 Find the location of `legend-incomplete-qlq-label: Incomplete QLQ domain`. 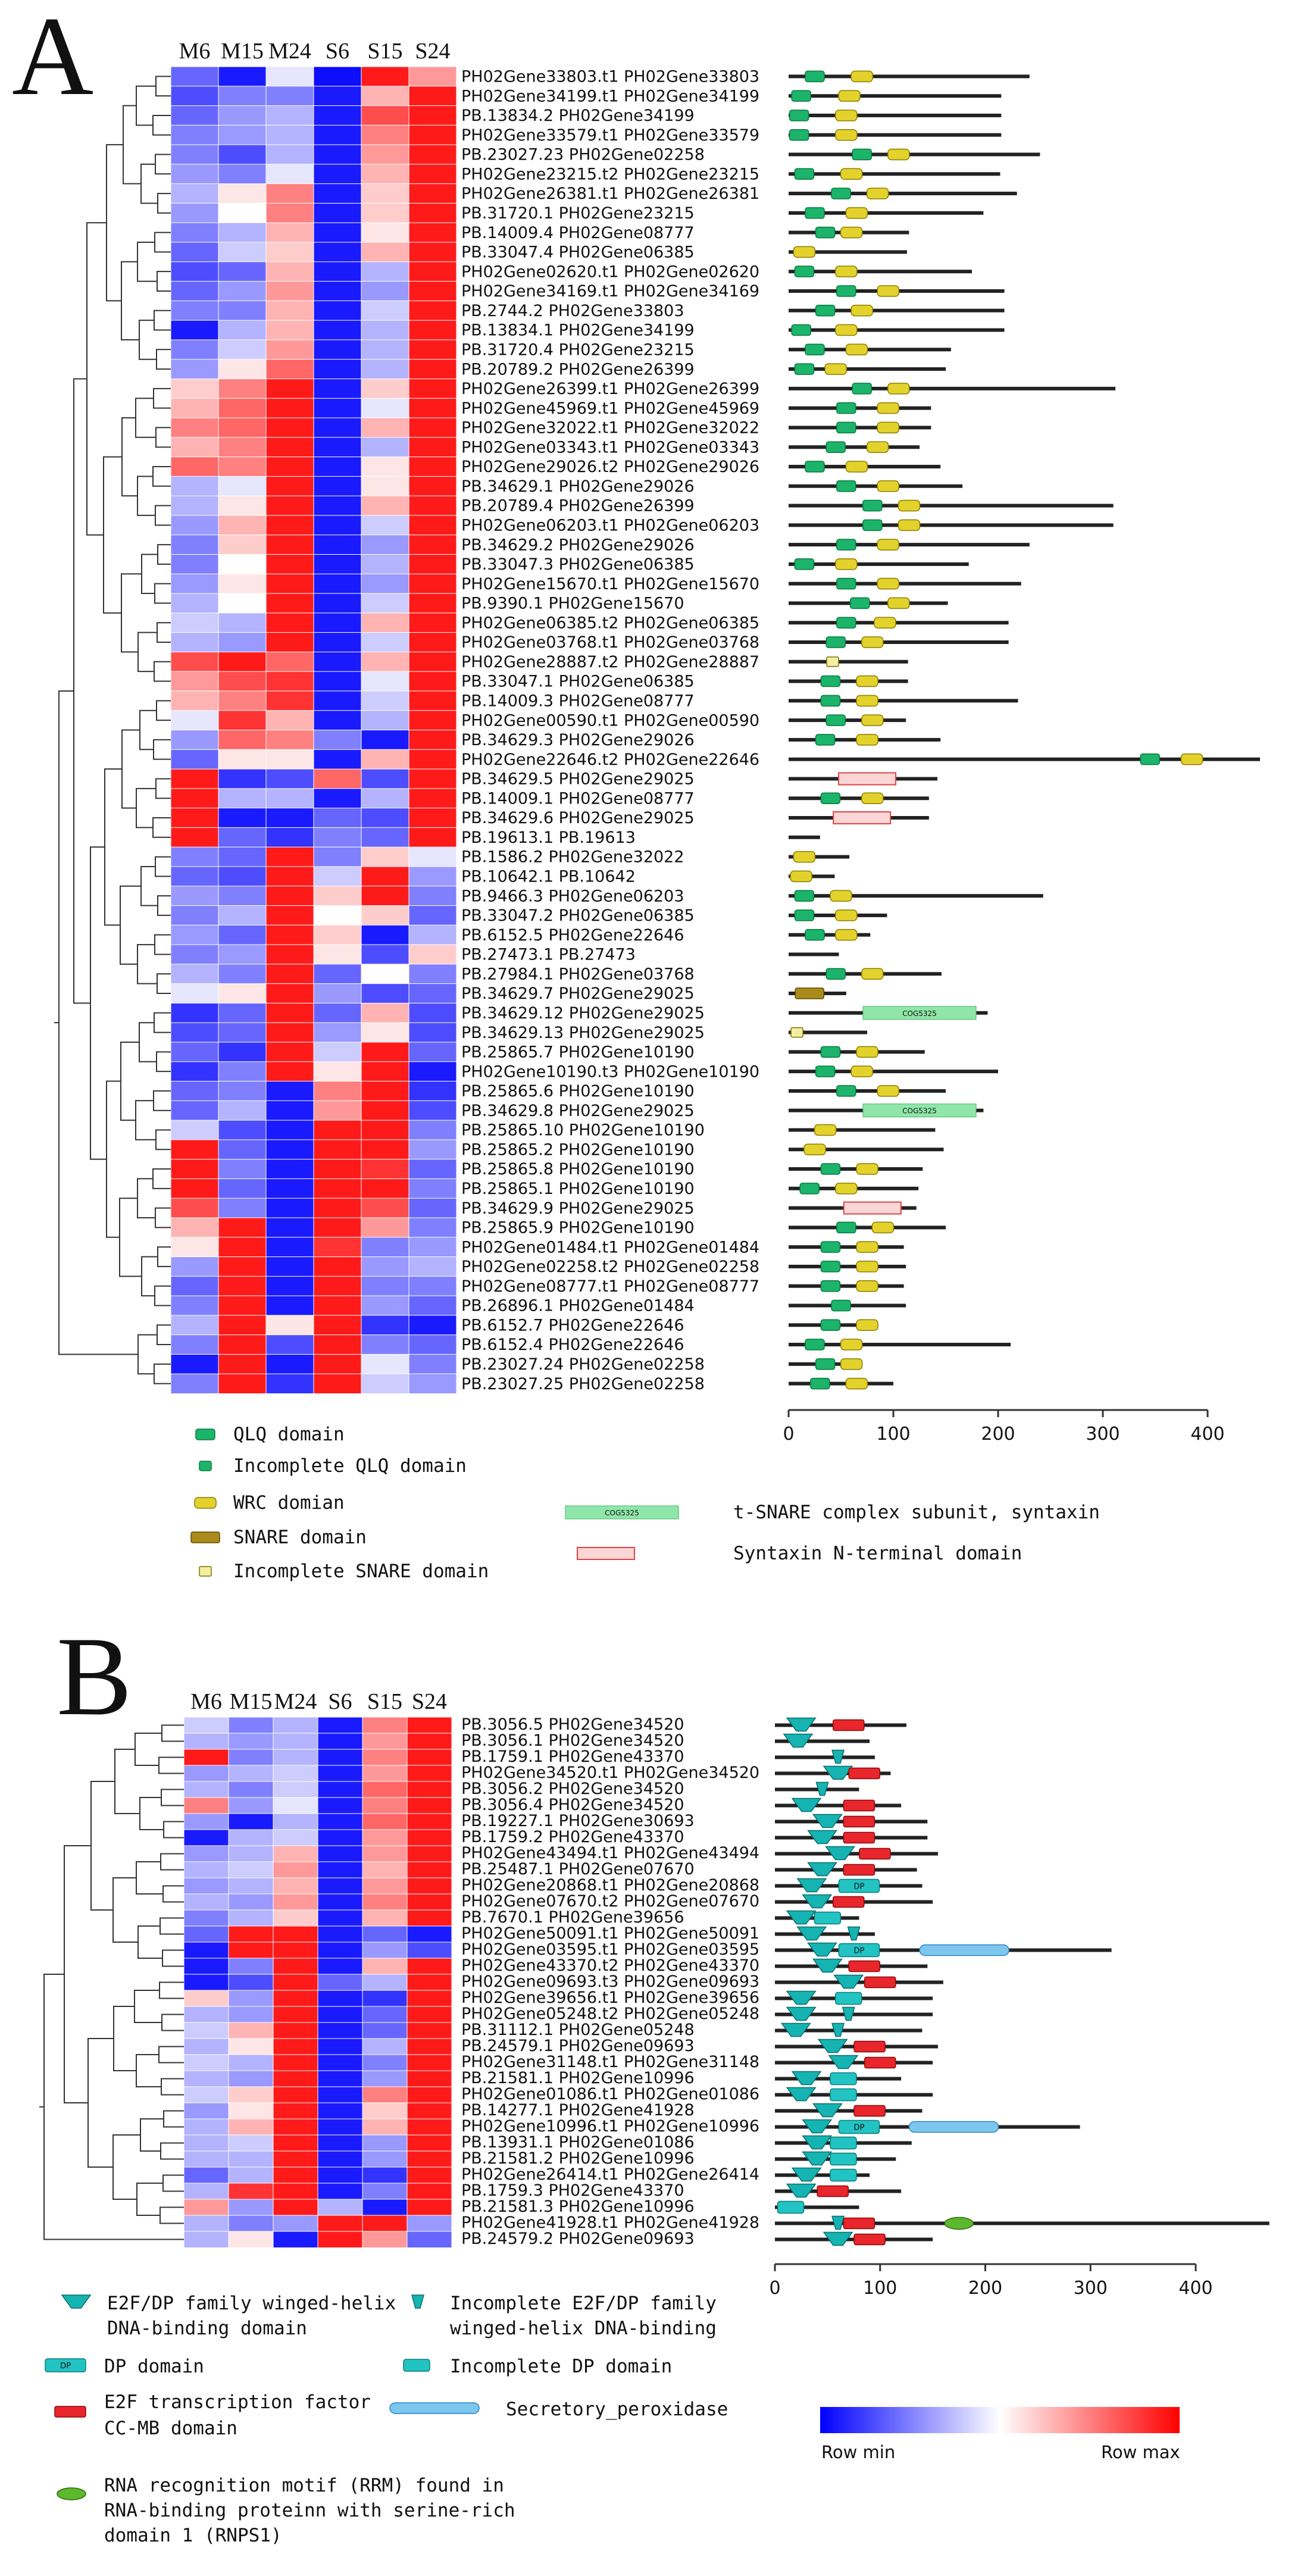

legend-incomplete-qlq-label: Incomplete QLQ domain is located at coordinates (350, 1466).